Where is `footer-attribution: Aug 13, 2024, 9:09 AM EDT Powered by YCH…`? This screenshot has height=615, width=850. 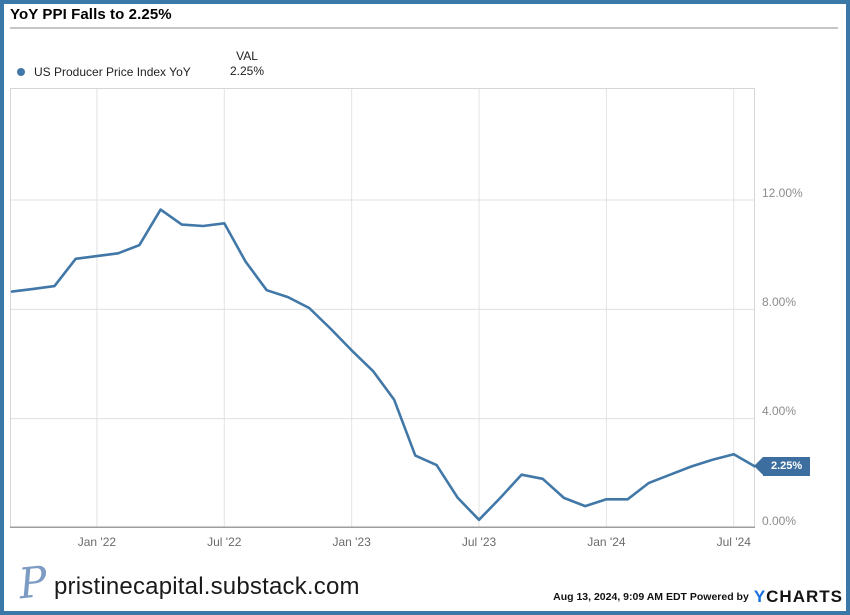
footer-attribution: Aug 13, 2024, 9:09 AM EDT Powered by YCH… is located at coordinates (698, 597).